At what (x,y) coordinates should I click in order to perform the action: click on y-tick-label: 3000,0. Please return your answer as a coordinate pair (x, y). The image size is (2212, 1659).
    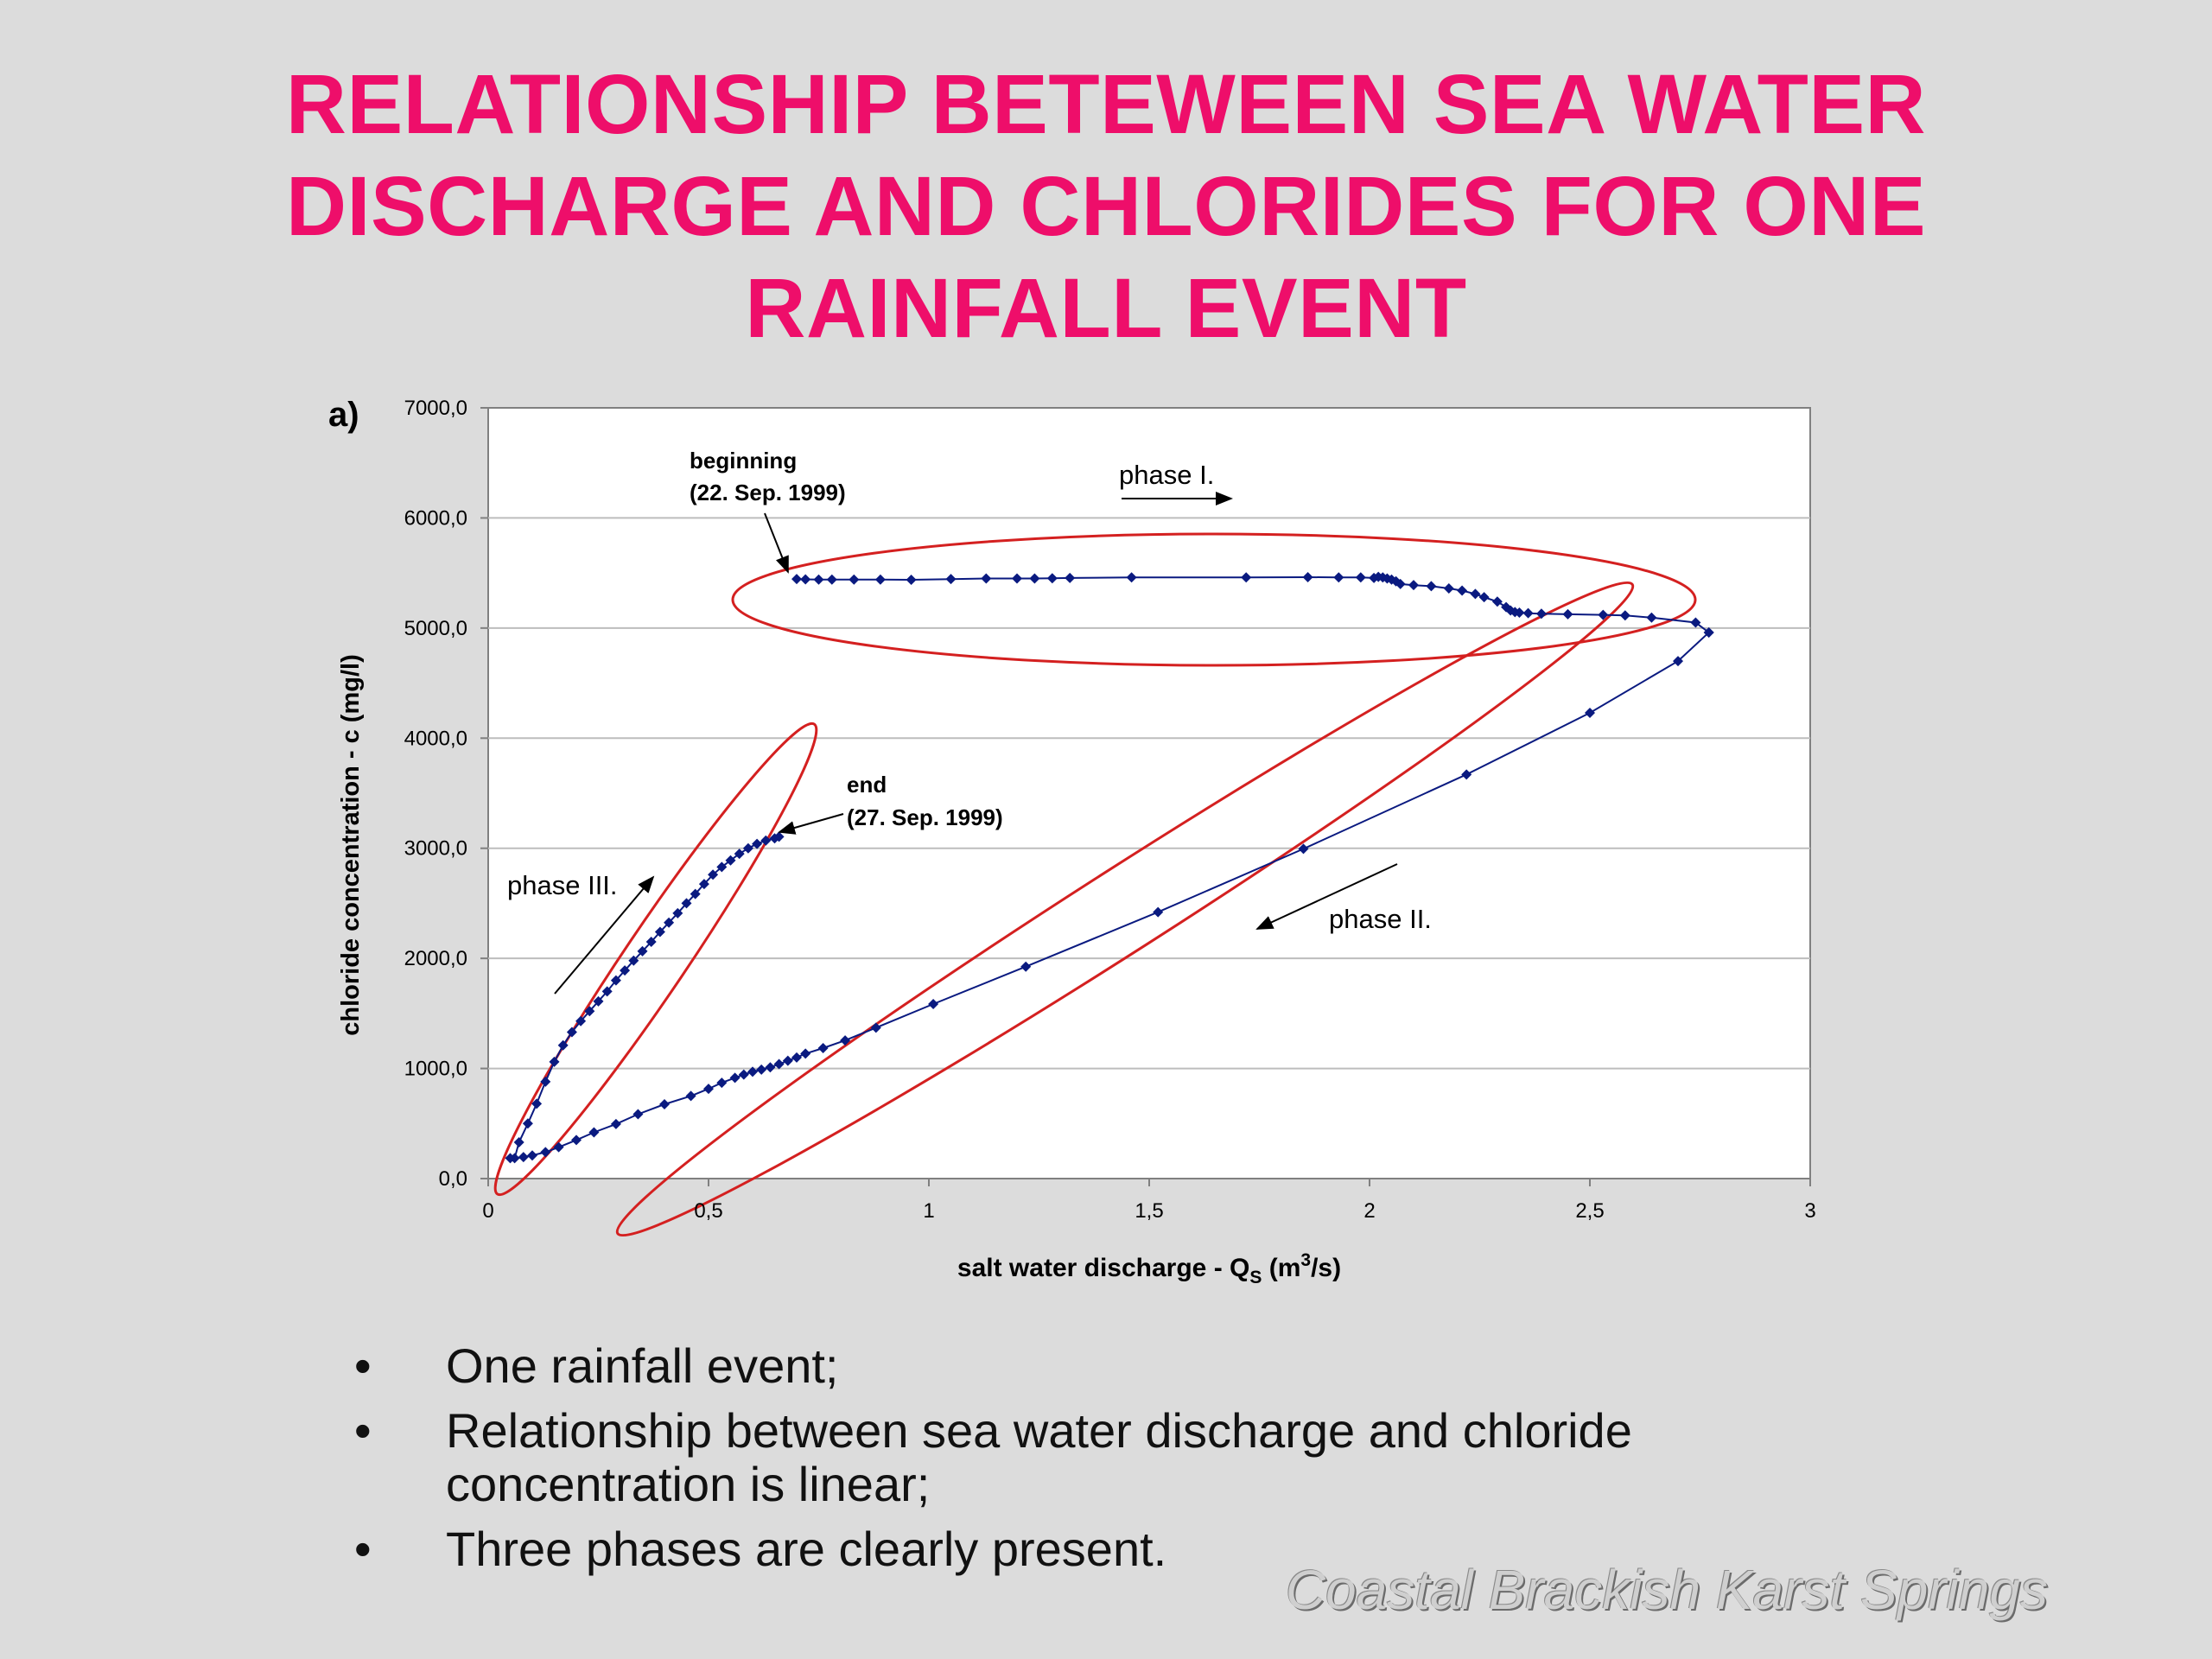
    Looking at the image, I should click on (435, 849).